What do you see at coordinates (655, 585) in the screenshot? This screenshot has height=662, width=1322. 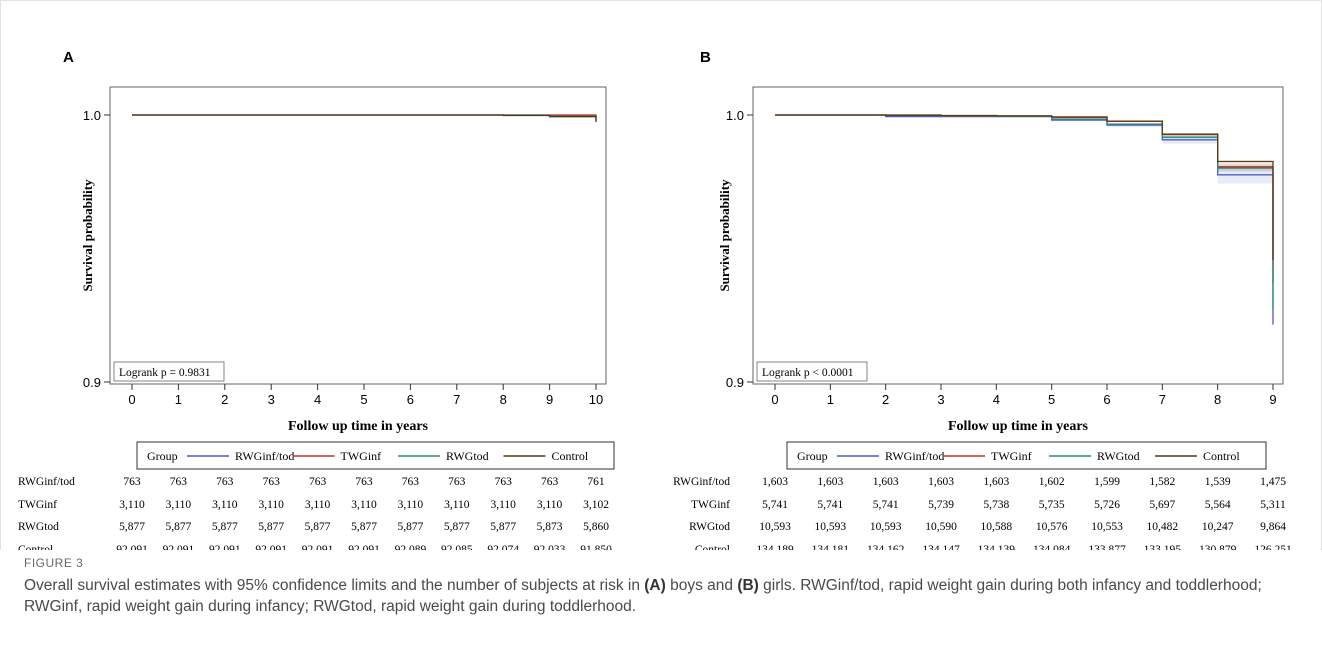 I see `caption-panel-a-ref: (A)` at bounding box center [655, 585].